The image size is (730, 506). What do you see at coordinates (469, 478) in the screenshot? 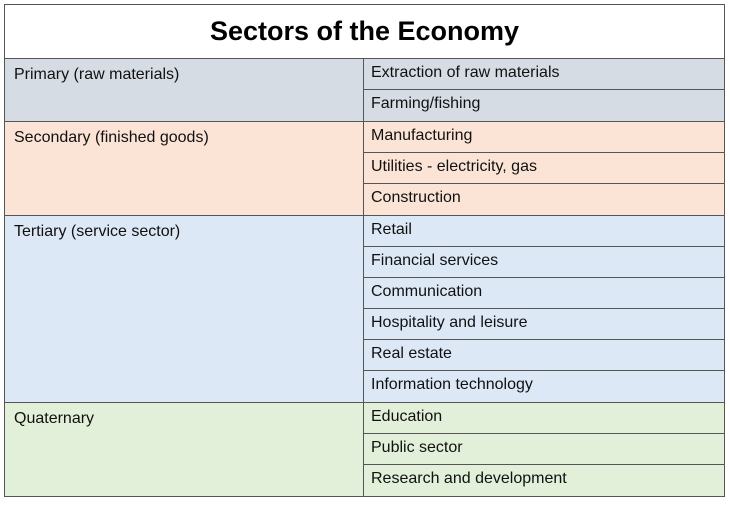
I see `sector-item: Research and development` at bounding box center [469, 478].